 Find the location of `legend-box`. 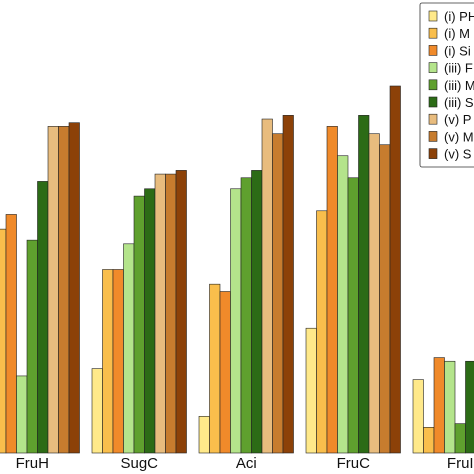

legend-box is located at coordinates (446, 85).